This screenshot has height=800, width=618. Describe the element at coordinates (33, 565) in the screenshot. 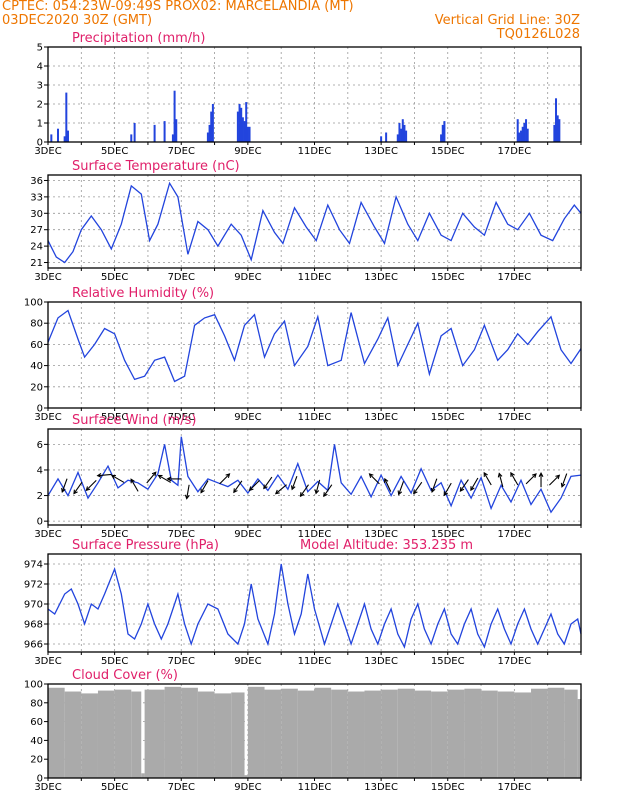

I see `y-tick-label: 974` at that location.